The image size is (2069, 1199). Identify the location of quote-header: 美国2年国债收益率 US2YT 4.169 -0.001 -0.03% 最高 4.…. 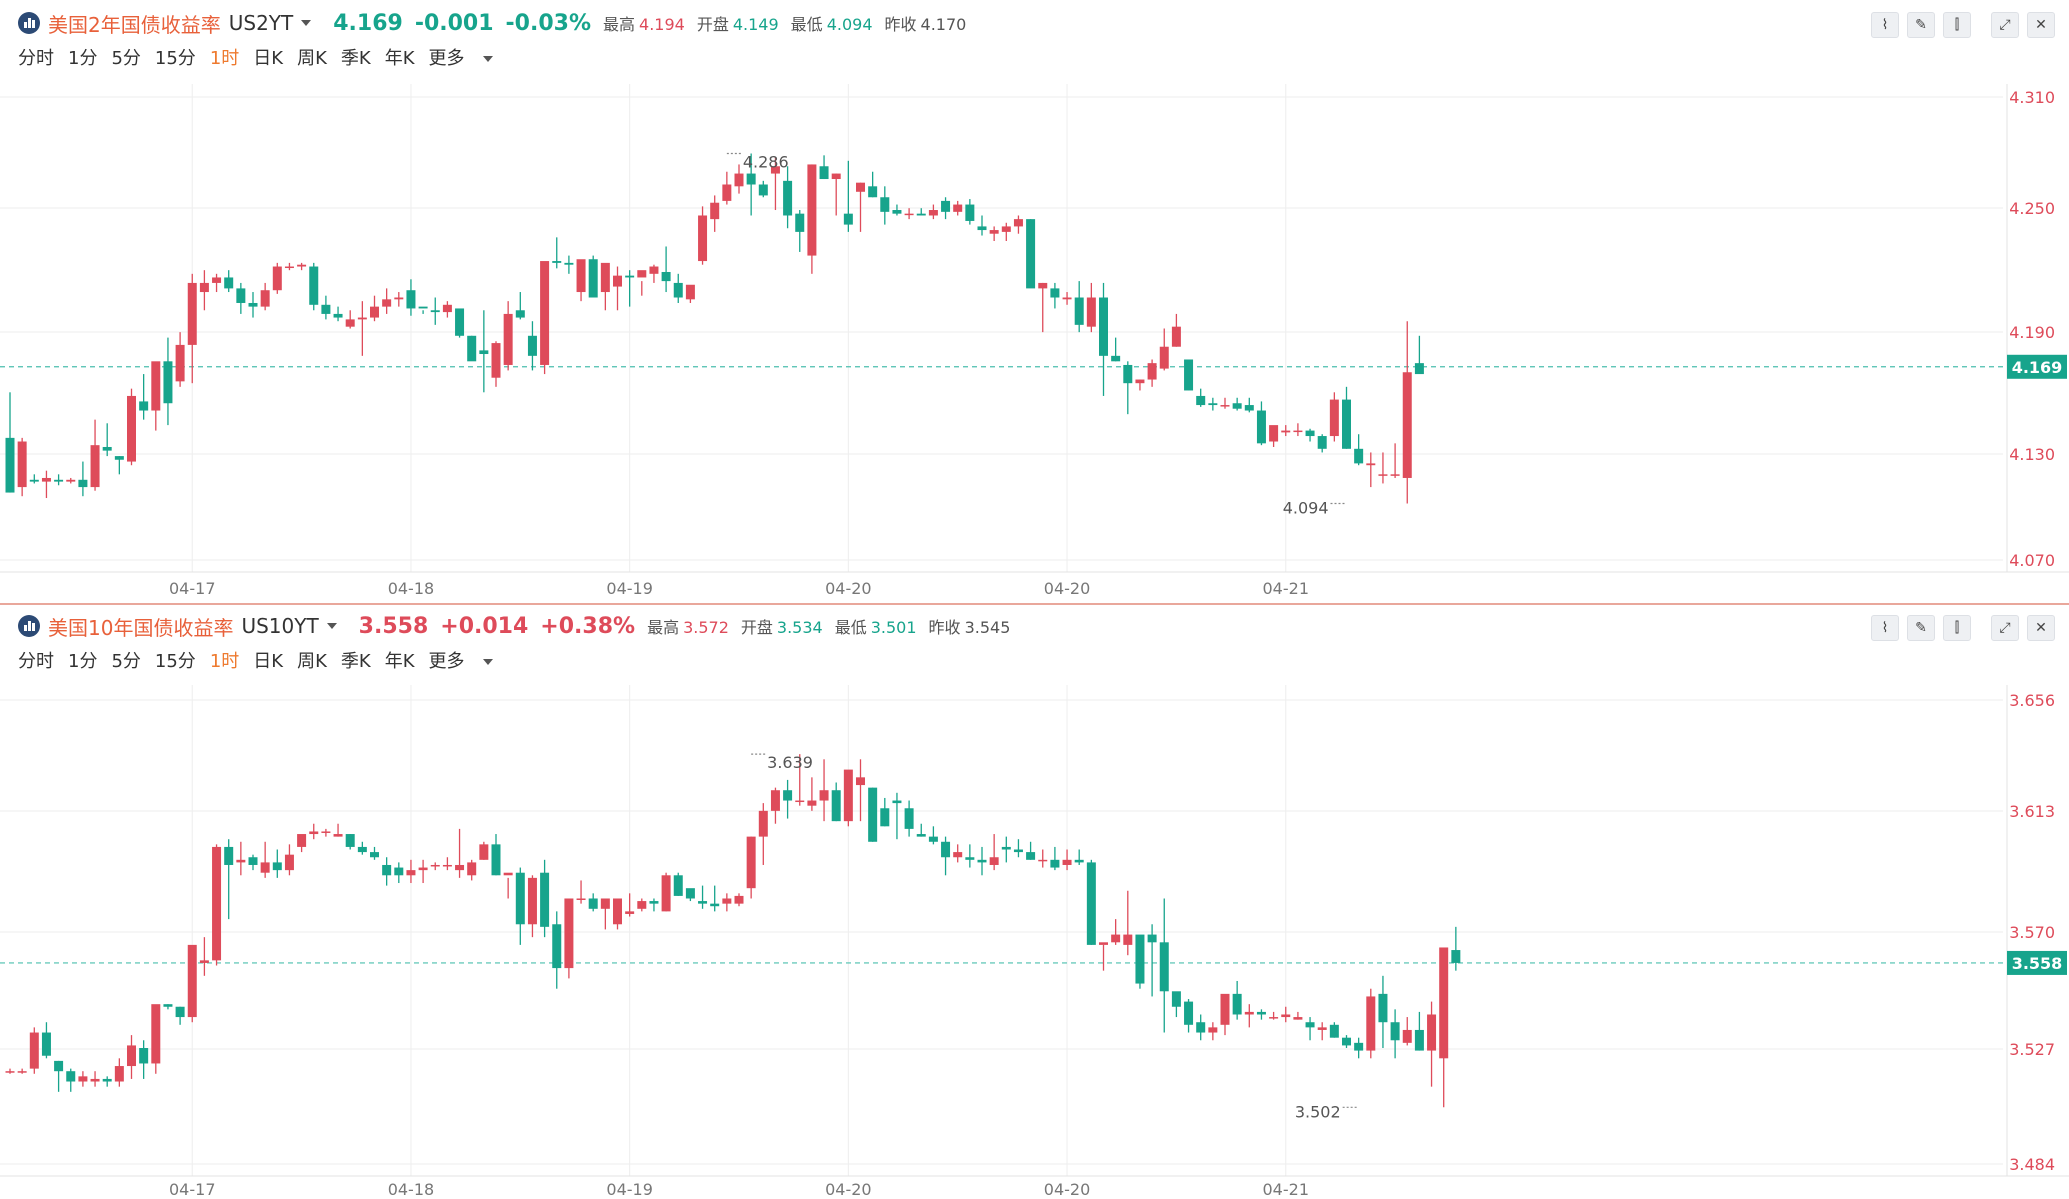
(492, 23).